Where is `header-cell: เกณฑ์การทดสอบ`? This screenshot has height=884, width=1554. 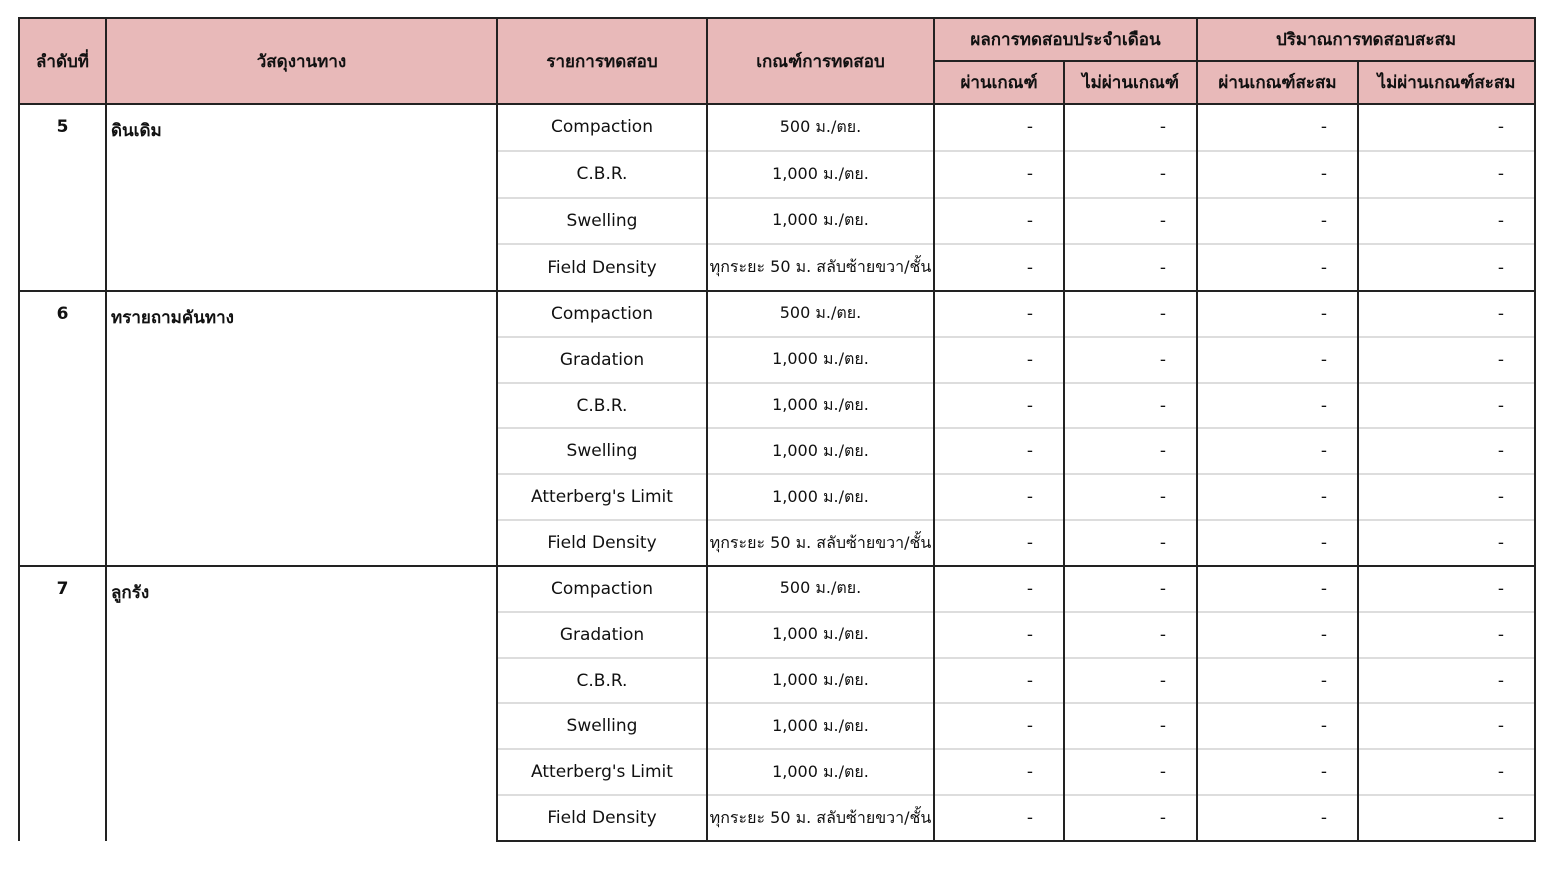
header-cell: เกณฑ์การทดสอบ is located at coordinates (820, 61).